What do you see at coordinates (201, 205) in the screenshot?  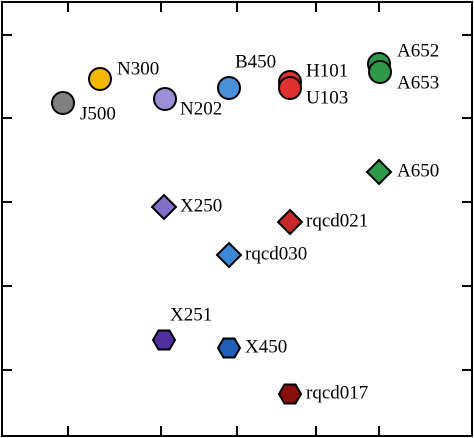 I see `point-label: X250` at bounding box center [201, 205].